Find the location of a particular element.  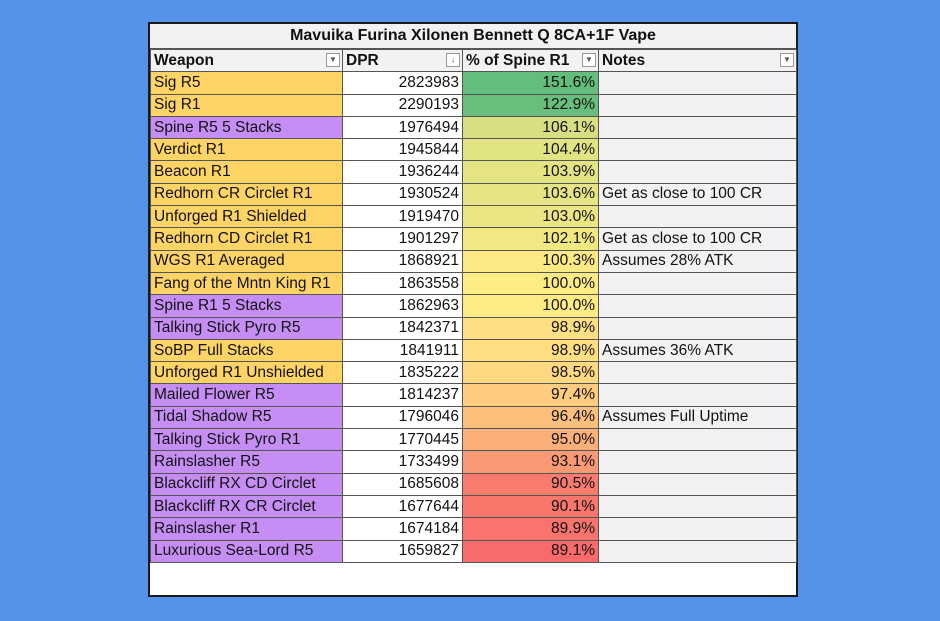

weapon-cell: Luxurious Sea-Lord R5 is located at coordinates (246, 551).